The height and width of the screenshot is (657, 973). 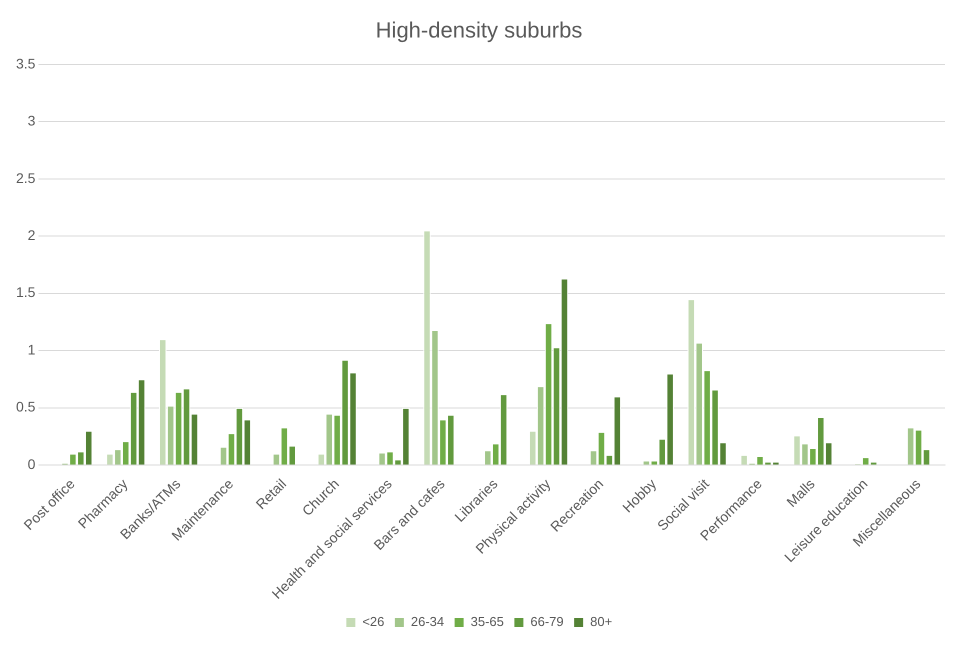 What do you see at coordinates (601, 622) in the screenshot?
I see `legend-label: 80+` at bounding box center [601, 622].